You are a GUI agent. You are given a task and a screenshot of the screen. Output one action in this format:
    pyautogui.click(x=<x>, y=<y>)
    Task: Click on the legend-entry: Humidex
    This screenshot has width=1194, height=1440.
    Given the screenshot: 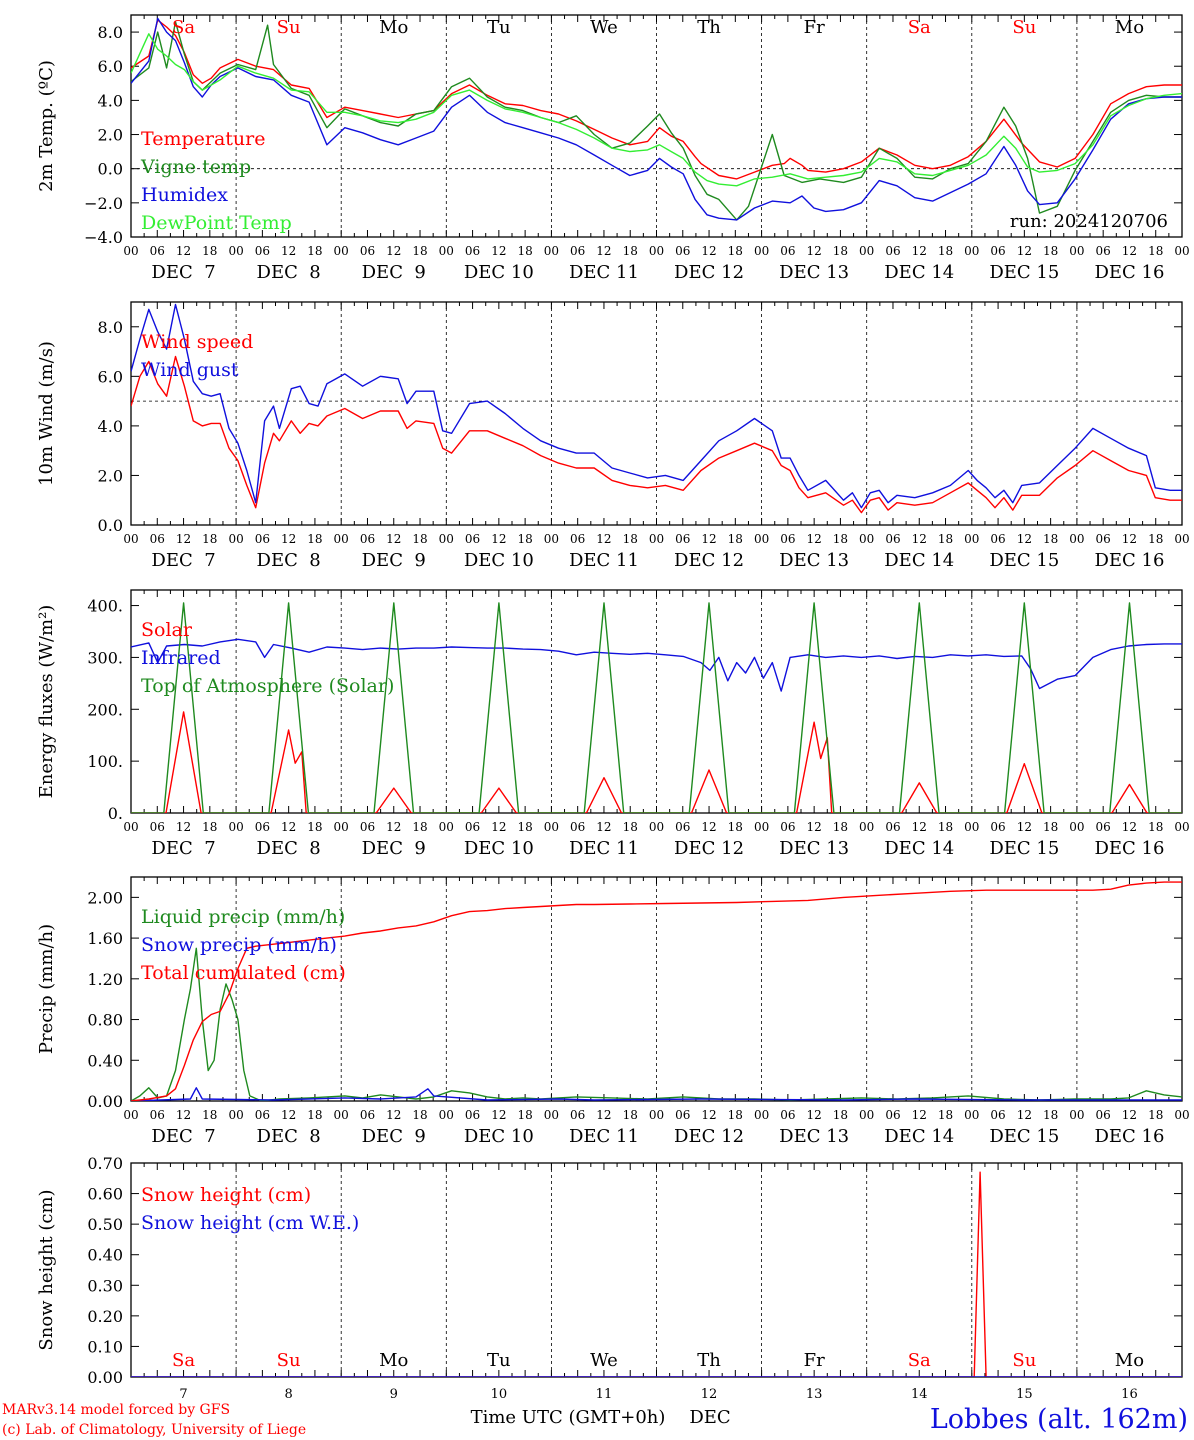 What is the action you would take?
    pyautogui.click(x=184, y=195)
    